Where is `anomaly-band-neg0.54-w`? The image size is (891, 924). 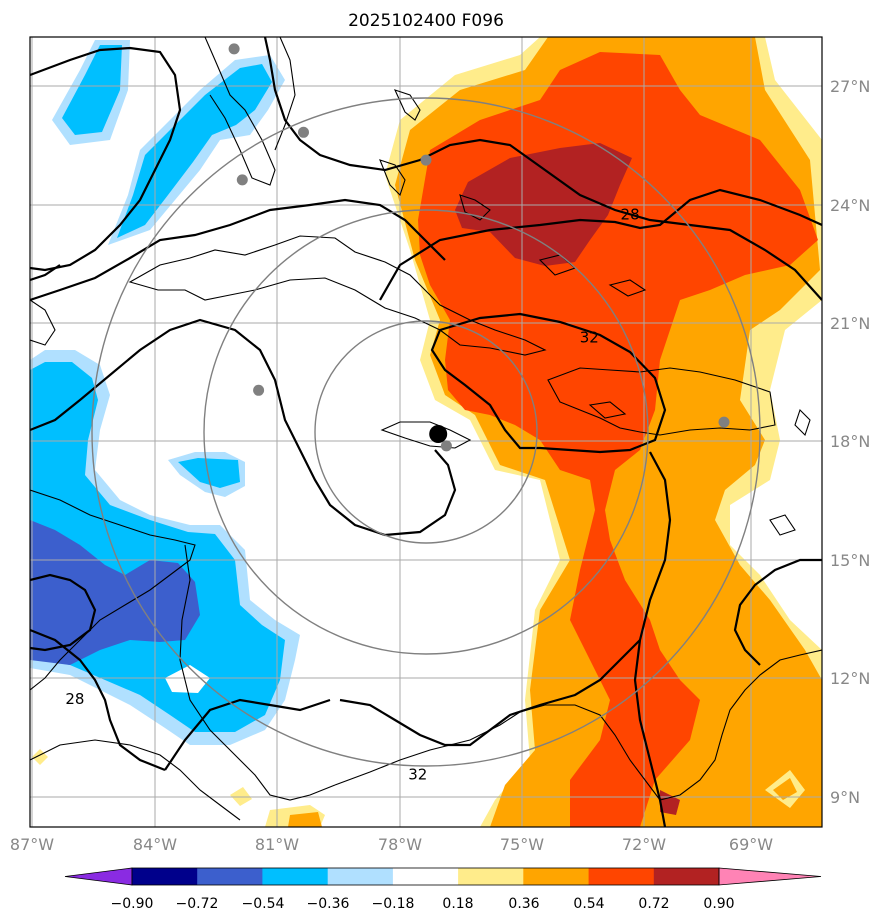 anomaly-band-neg0.54-w is located at coordinates (115, 592).